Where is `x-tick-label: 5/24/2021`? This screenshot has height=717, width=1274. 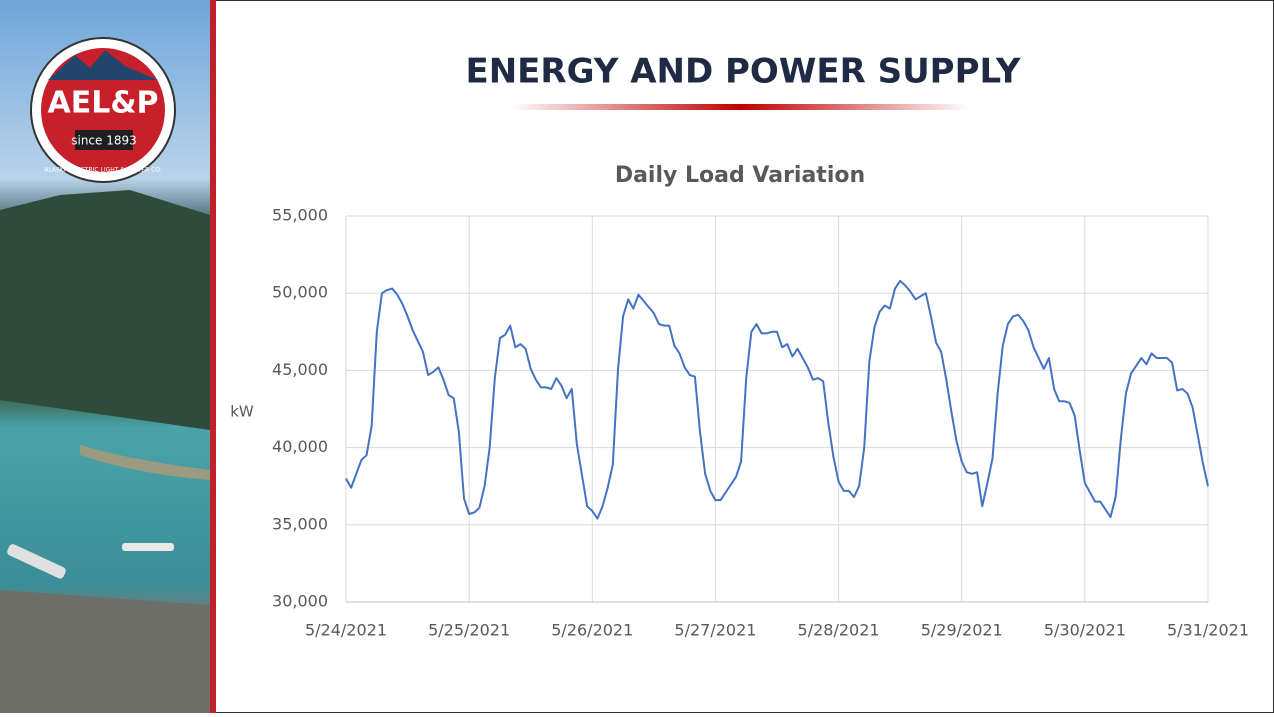 x-tick-label: 5/24/2021 is located at coordinates (346, 630).